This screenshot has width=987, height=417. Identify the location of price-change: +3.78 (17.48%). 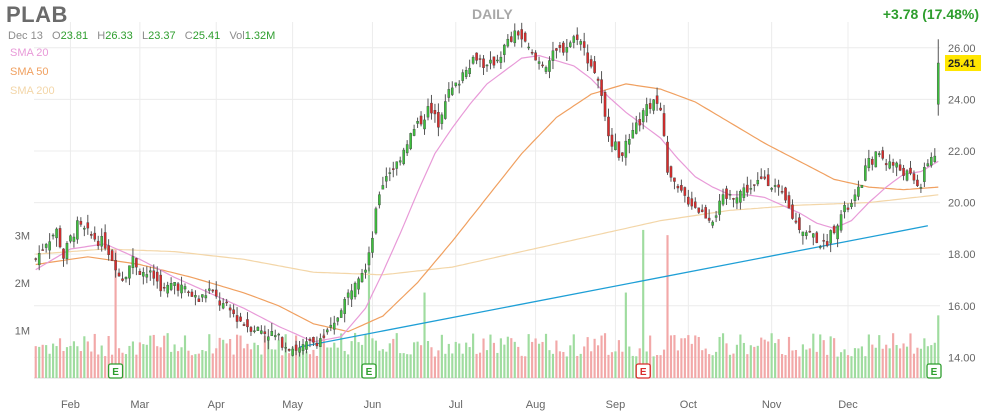
(930, 14).